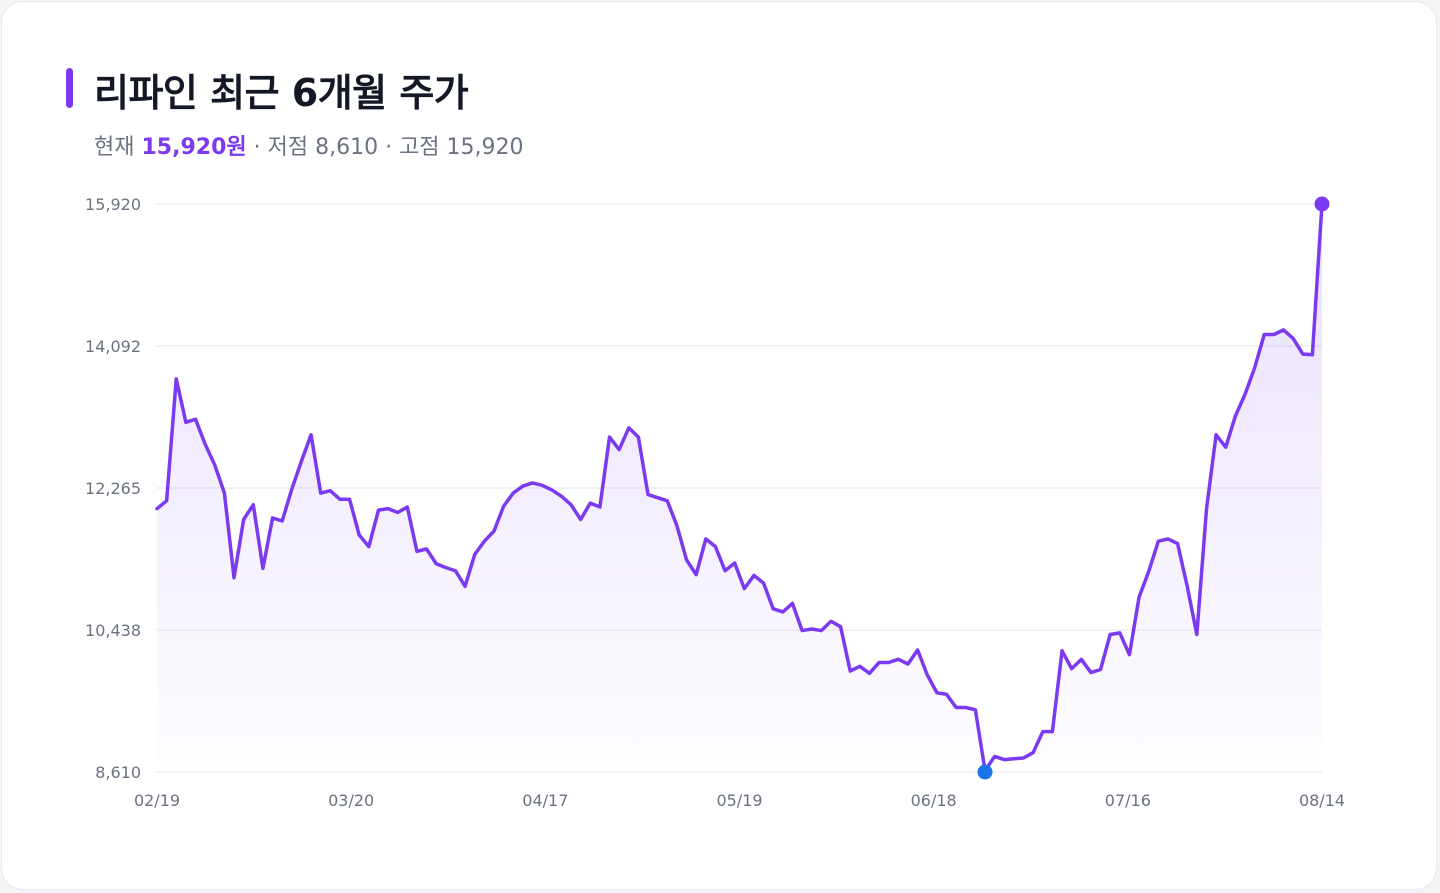 This screenshot has width=1440, height=893. What do you see at coordinates (454, 147) in the screenshot?
I see `high-price: · 고점 15,920` at bounding box center [454, 147].